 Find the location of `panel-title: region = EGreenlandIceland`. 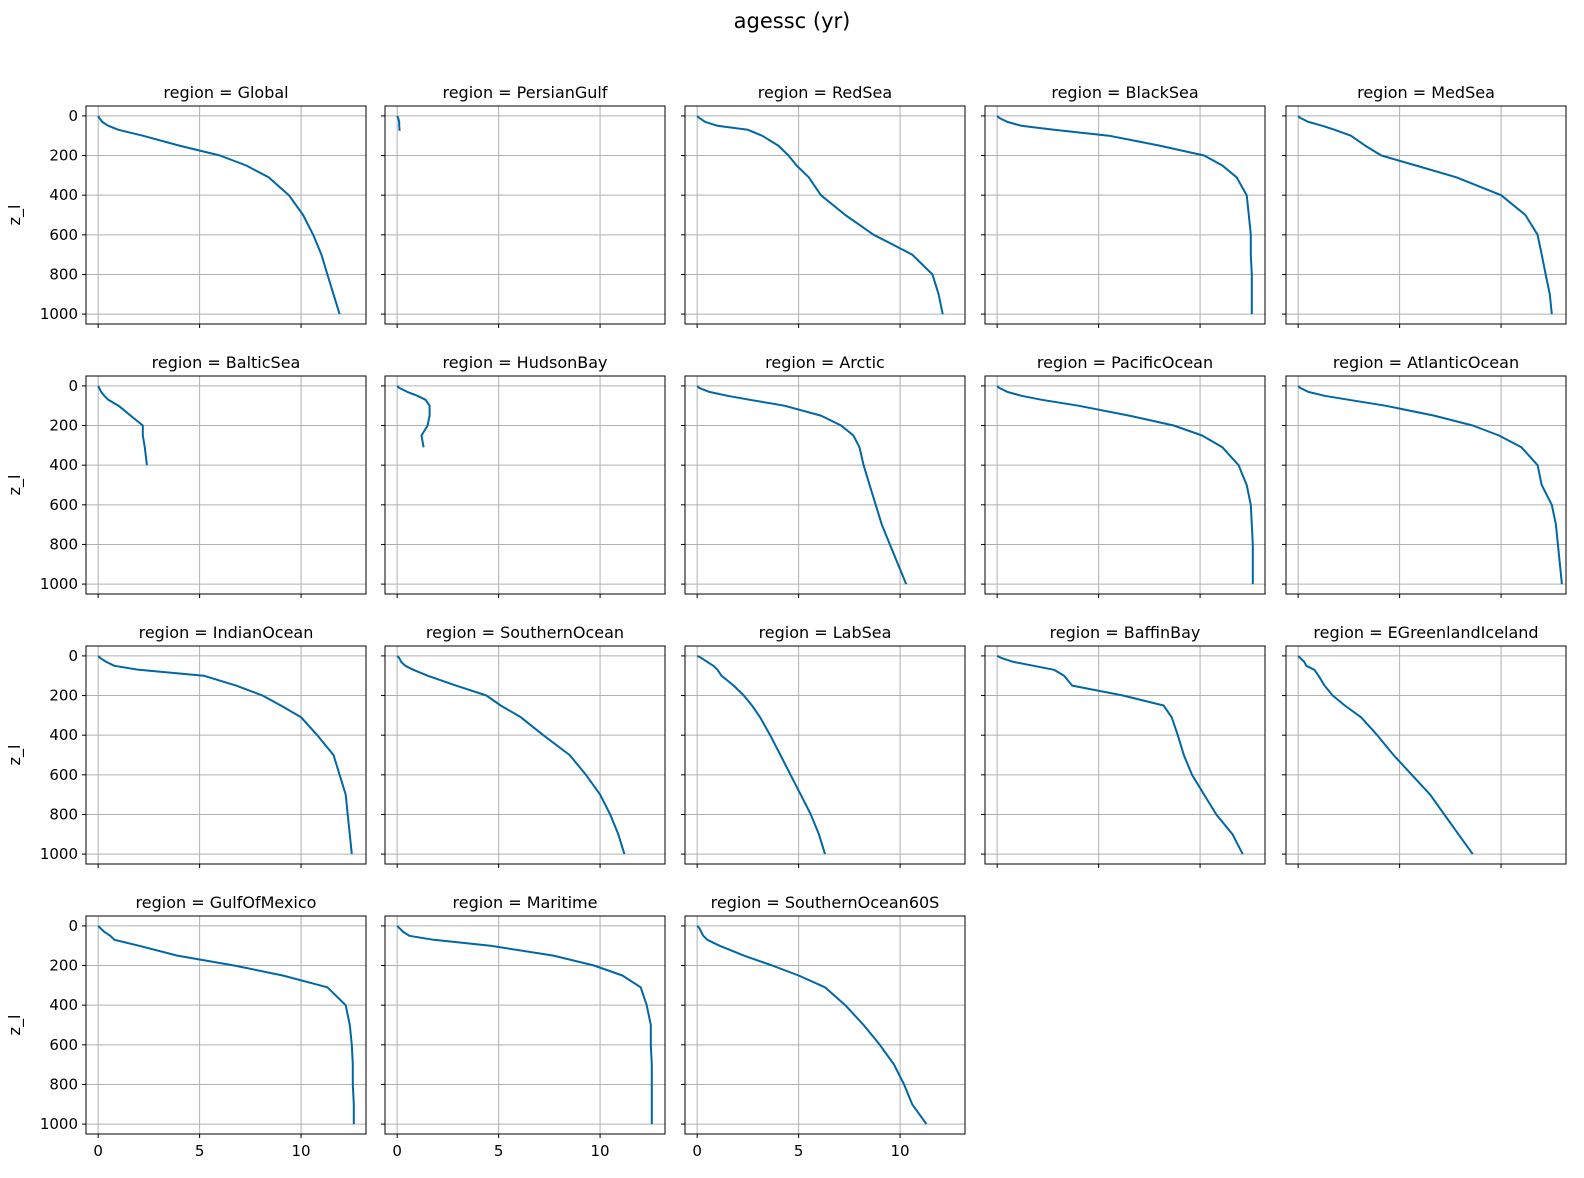

panel-title: region = EGreenlandIceland is located at coordinates (1425, 632).